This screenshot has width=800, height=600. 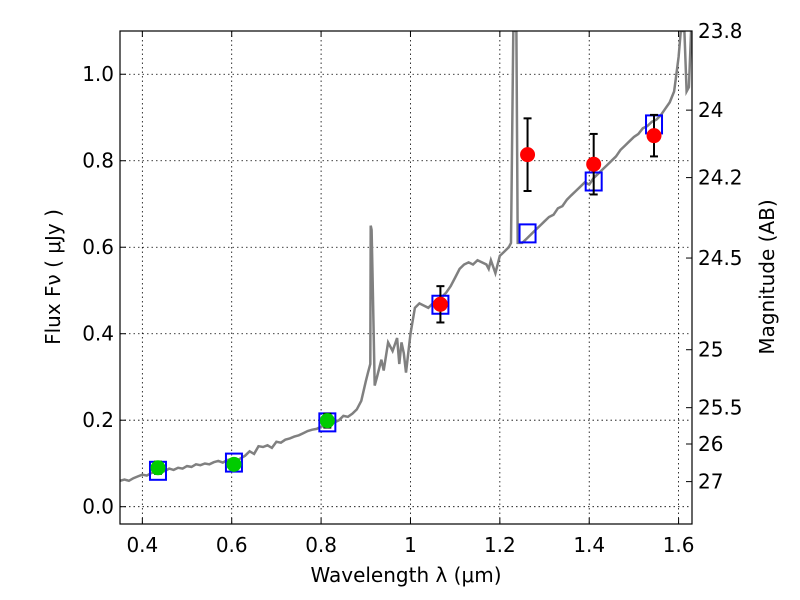 What do you see at coordinates (589, 545) in the screenshot?
I see `x-tick-label: 1.4` at bounding box center [589, 545].